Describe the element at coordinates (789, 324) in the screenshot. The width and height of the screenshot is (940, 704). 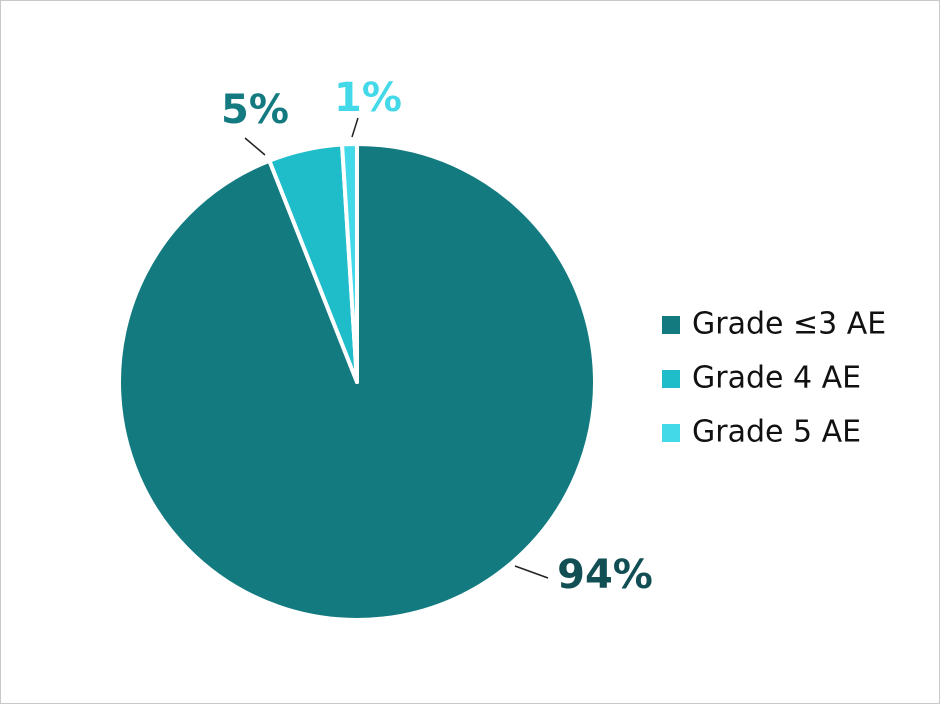
I see `legend-label: Grade ≤3 AE` at that location.